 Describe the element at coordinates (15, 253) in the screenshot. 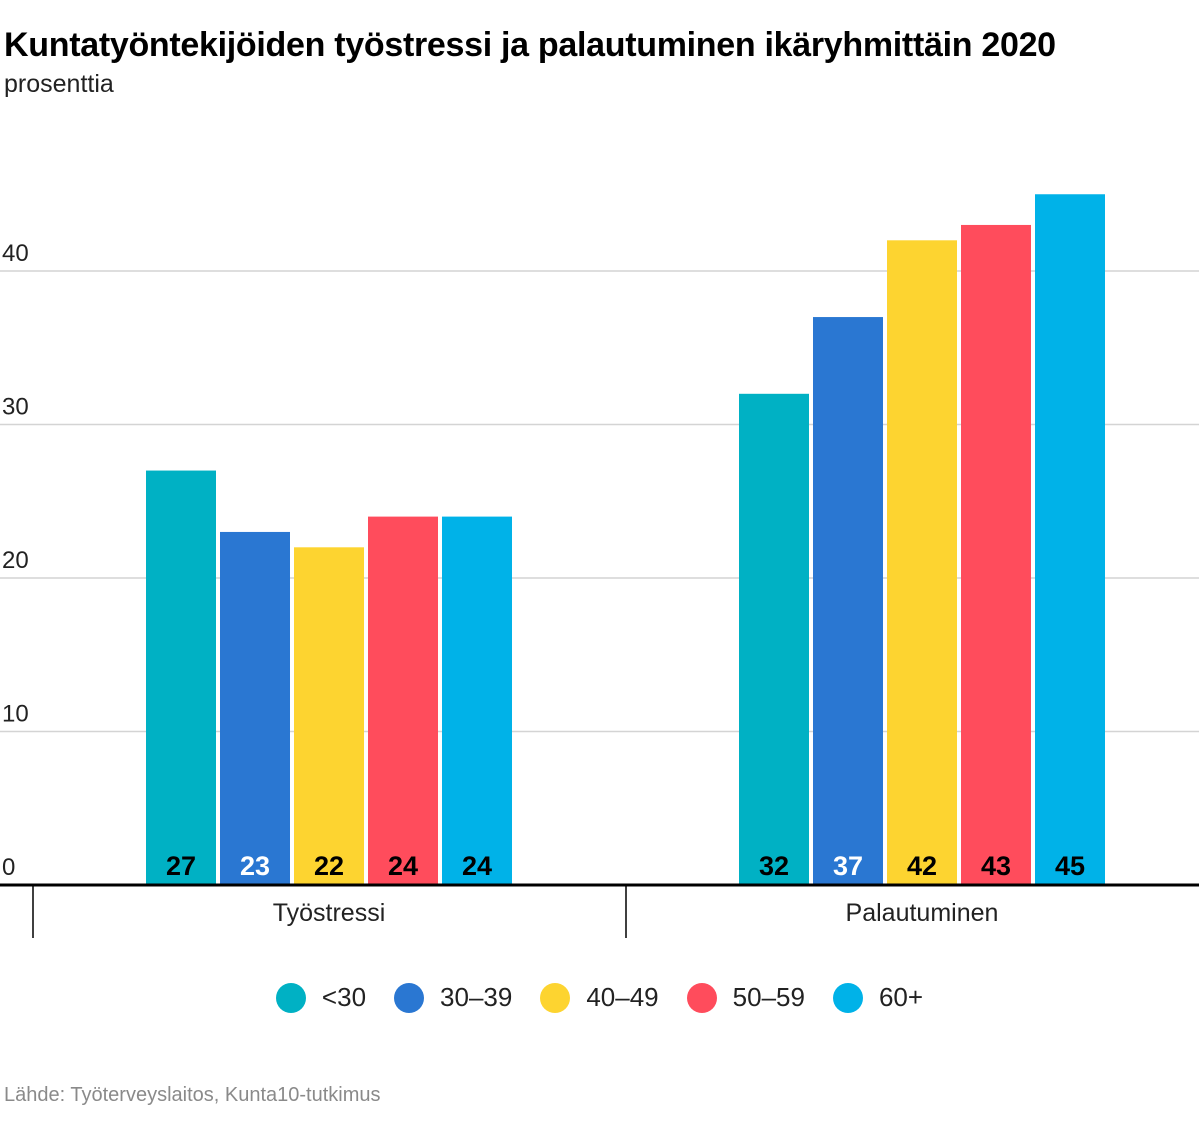

I see `y-tick-label: 40` at that location.